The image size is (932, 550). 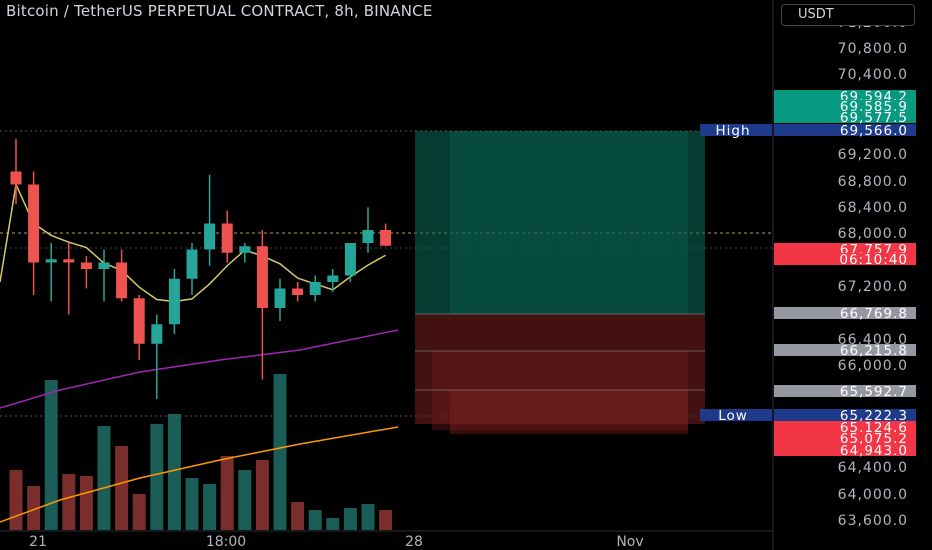 I want to click on price-tag-value: 69,577.5, so click(x=874, y=118).